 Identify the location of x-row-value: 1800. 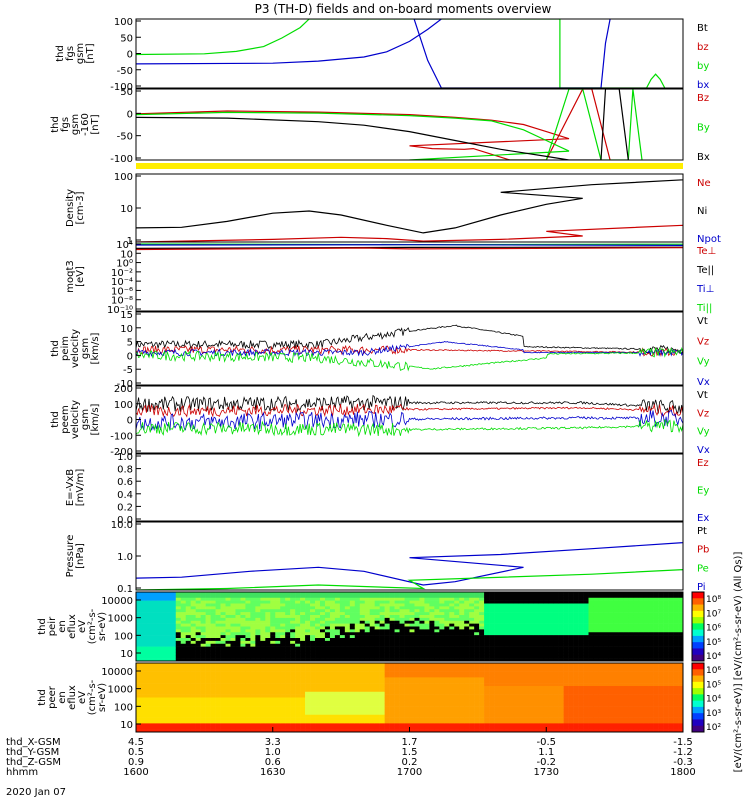
(682, 772).